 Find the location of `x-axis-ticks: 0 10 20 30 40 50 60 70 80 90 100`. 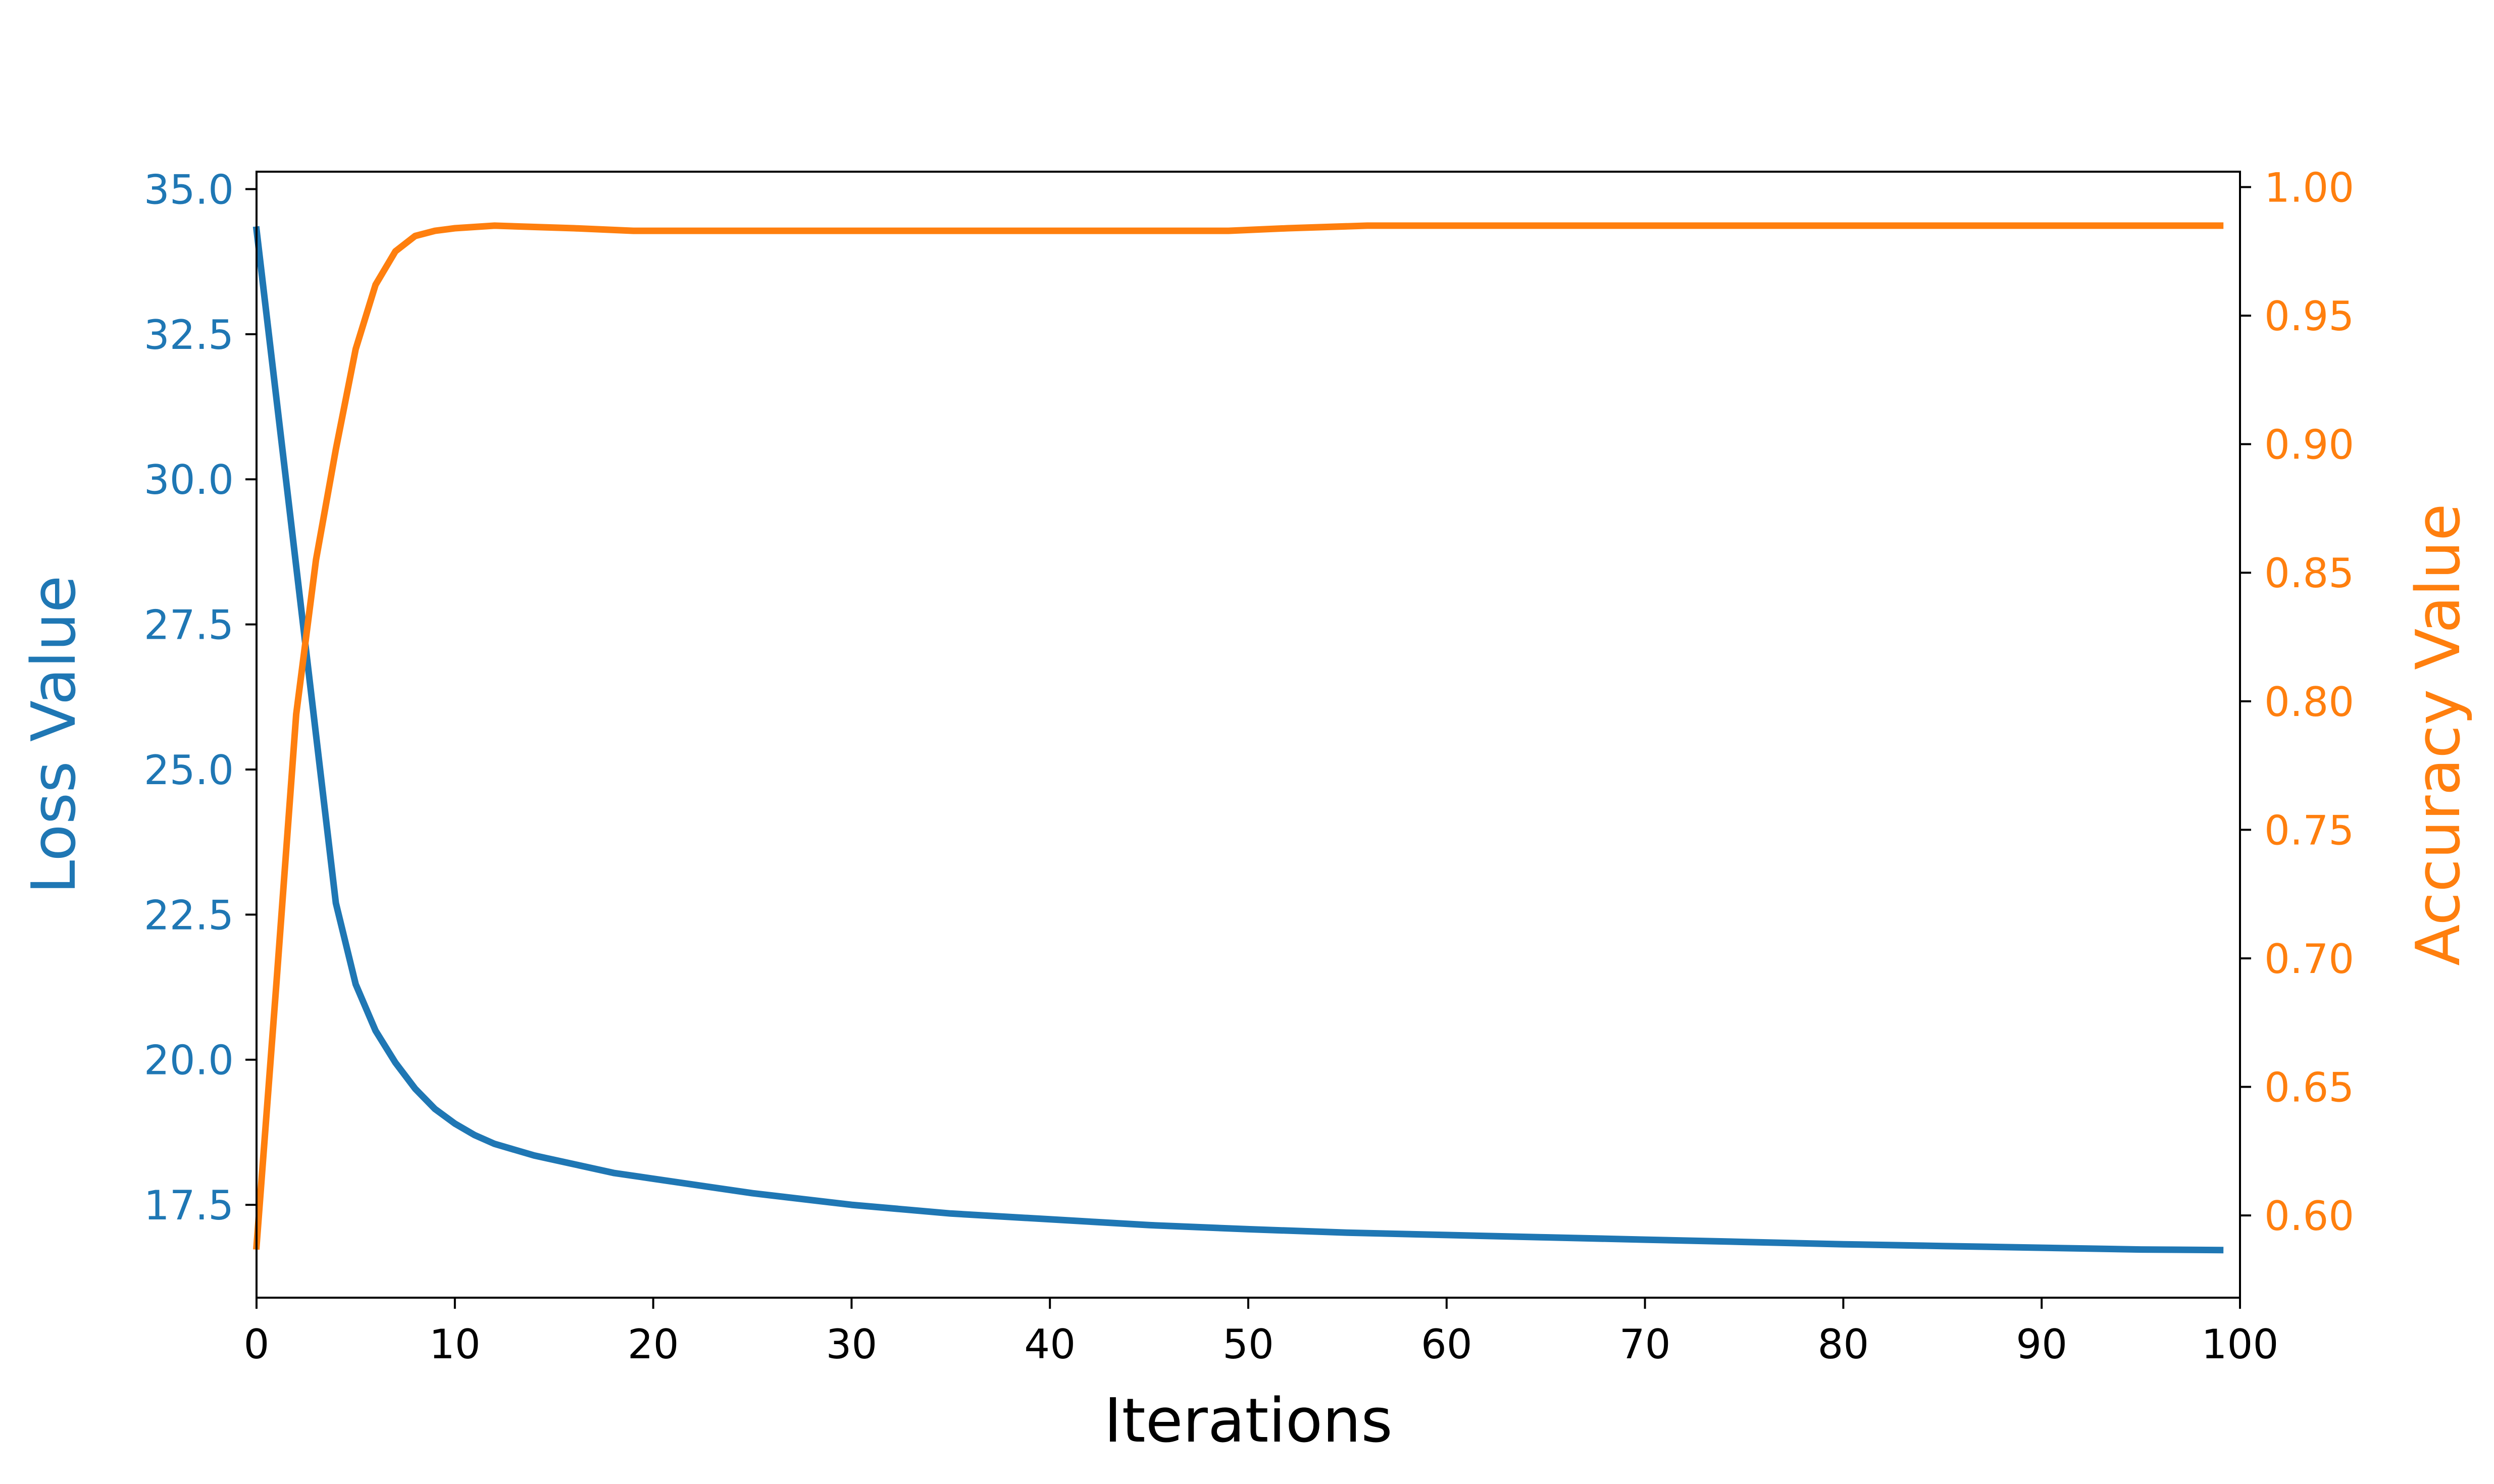

x-axis-ticks: 0 10 20 30 40 50 60 70 80 90 100 is located at coordinates (1261, 1333).